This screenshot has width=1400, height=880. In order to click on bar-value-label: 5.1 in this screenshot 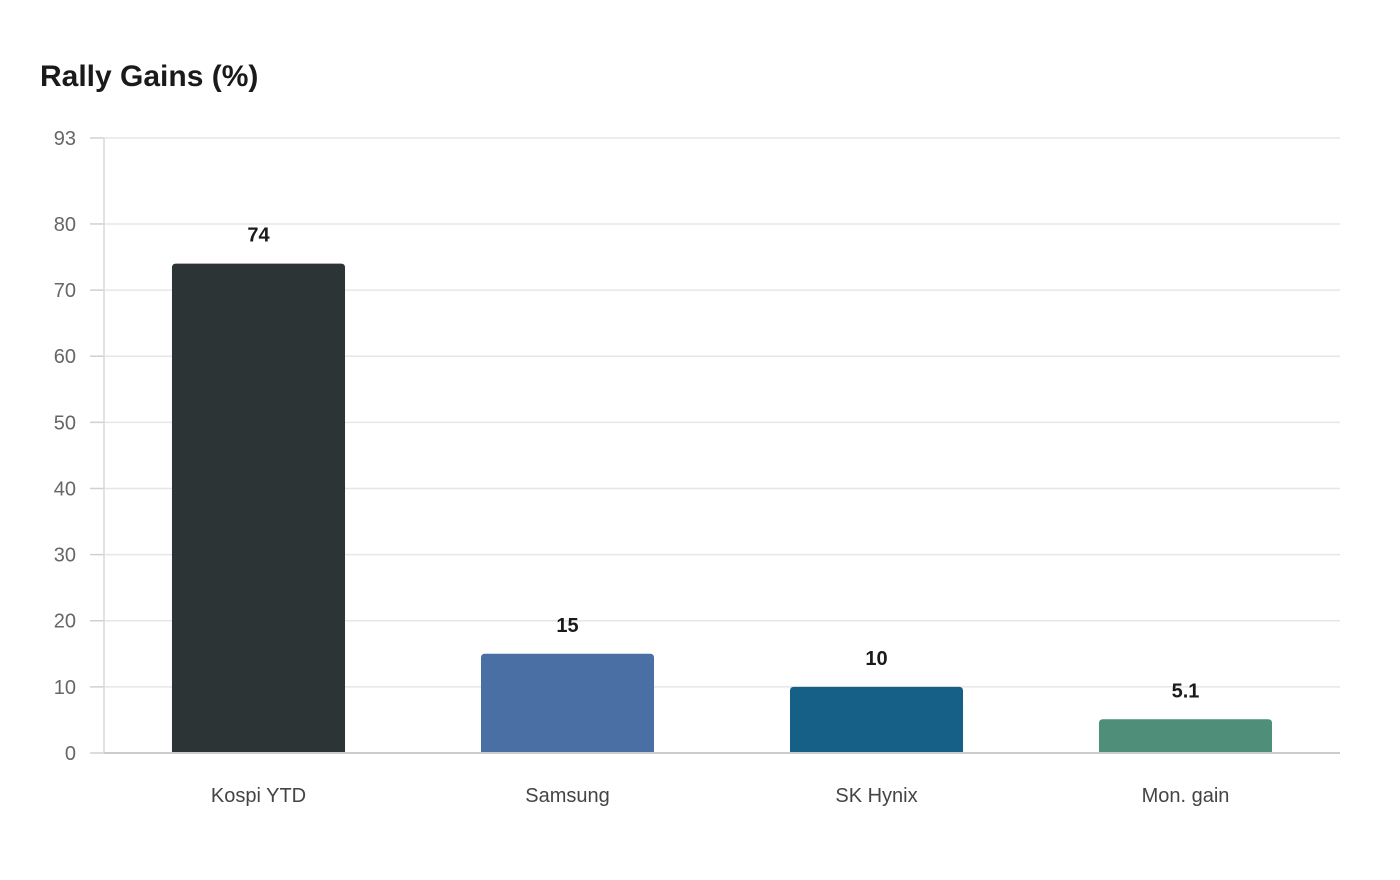, I will do `click(1186, 691)`.